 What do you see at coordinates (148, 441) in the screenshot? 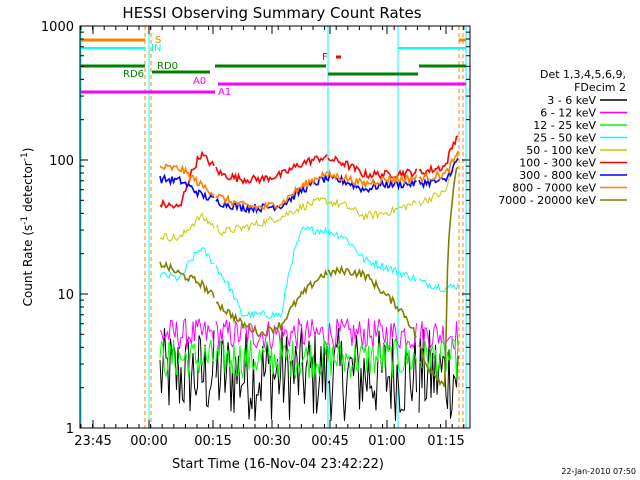
I see `x-tick-label: 00:00` at bounding box center [148, 441].